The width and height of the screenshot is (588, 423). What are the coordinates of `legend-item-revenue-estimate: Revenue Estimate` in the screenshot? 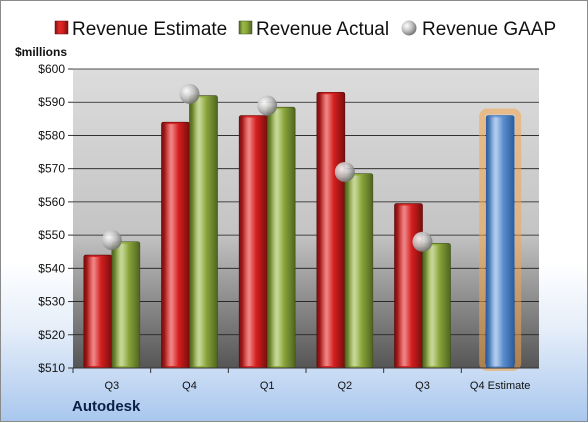 It's located at (140, 29).